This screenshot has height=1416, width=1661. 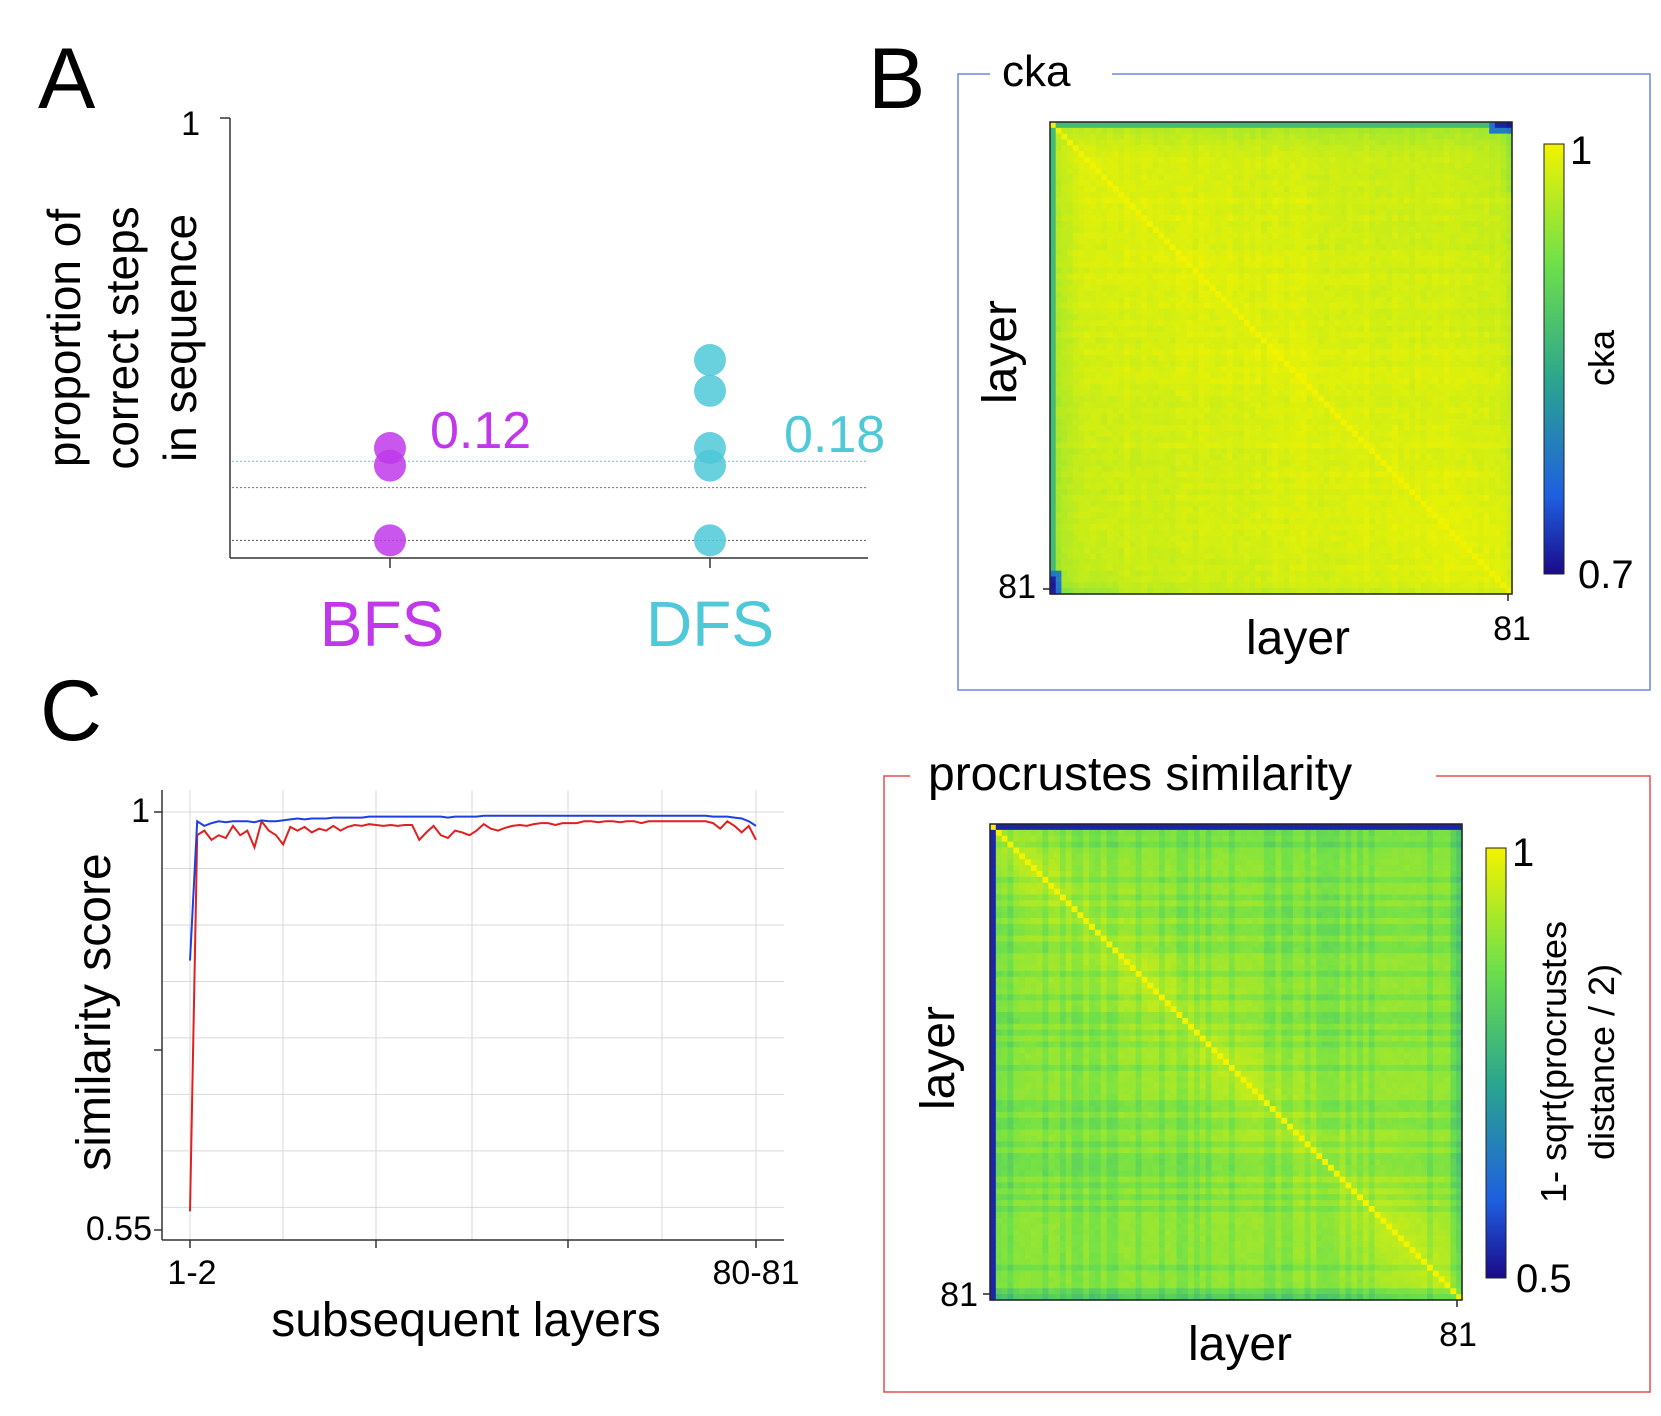 I want to click on procrustes-heatmap-border, so click(x=1226, y=1062).